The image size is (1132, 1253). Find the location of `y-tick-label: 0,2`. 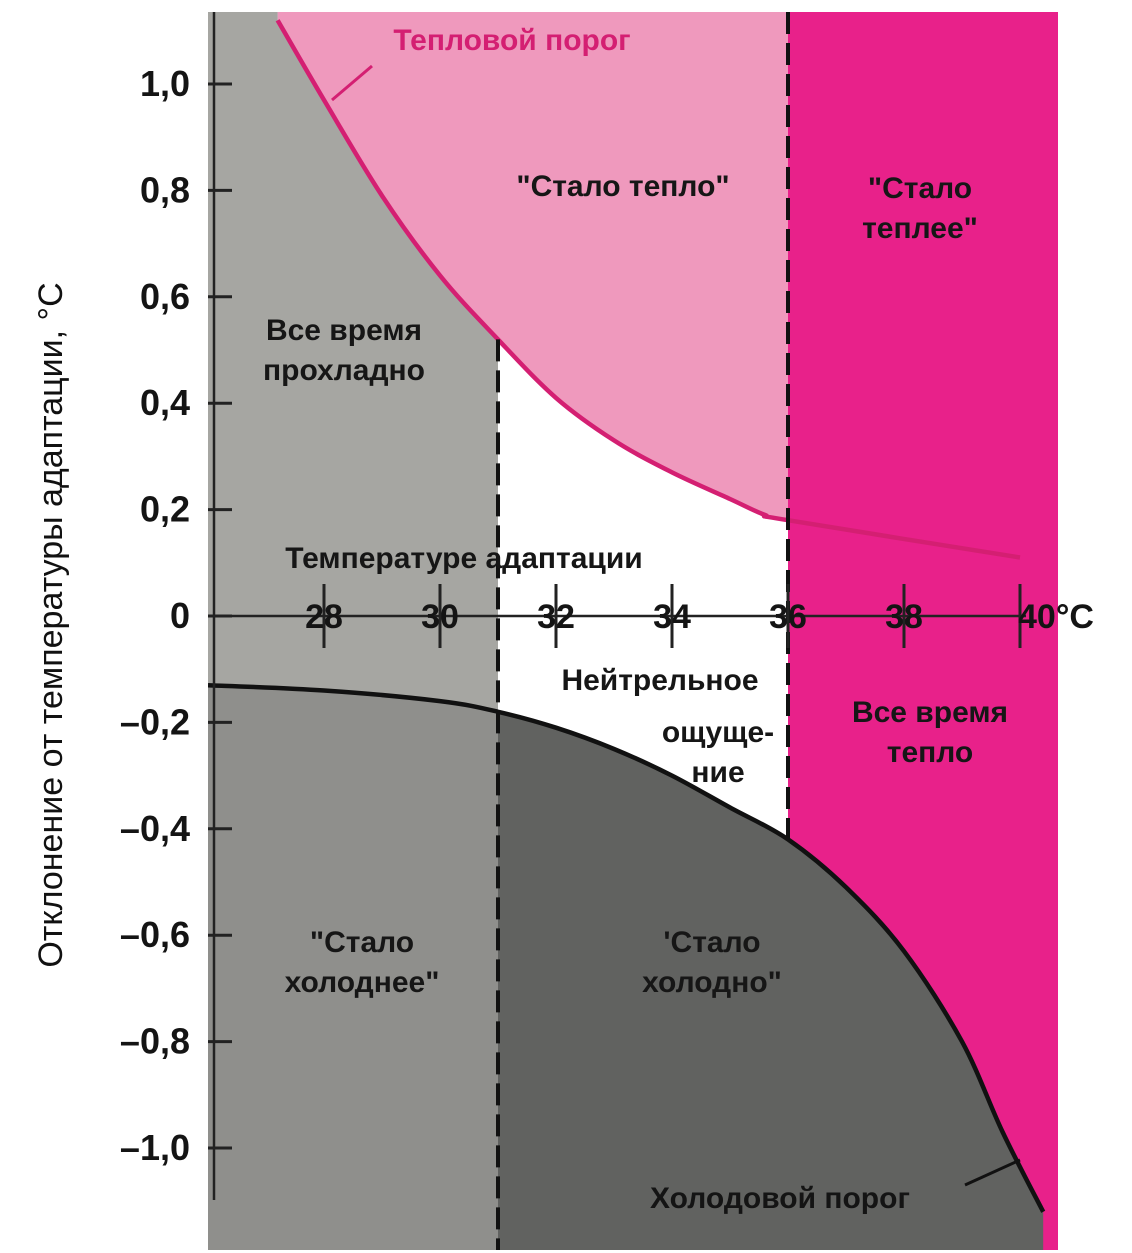

y-tick-label: 0,2 is located at coordinates (165, 509).